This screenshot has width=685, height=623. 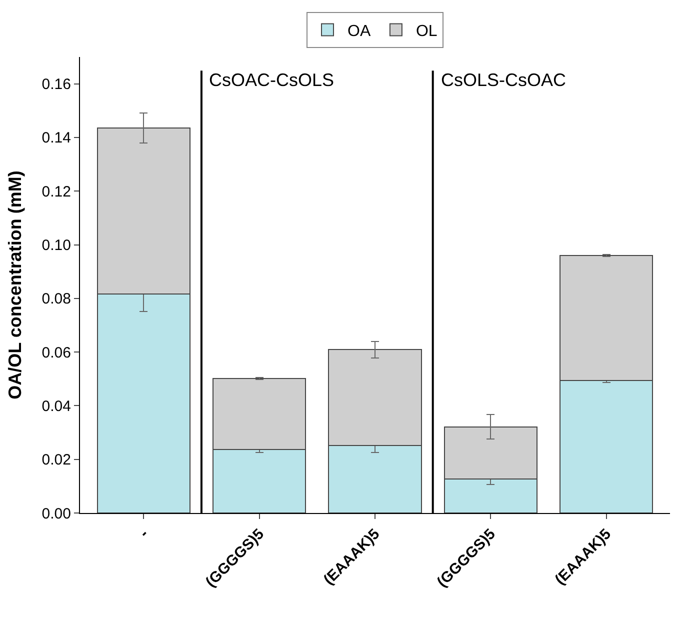 What do you see at coordinates (503, 80) in the screenshot?
I see `annotation: CsOLS-CsOAC` at bounding box center [503, 80].